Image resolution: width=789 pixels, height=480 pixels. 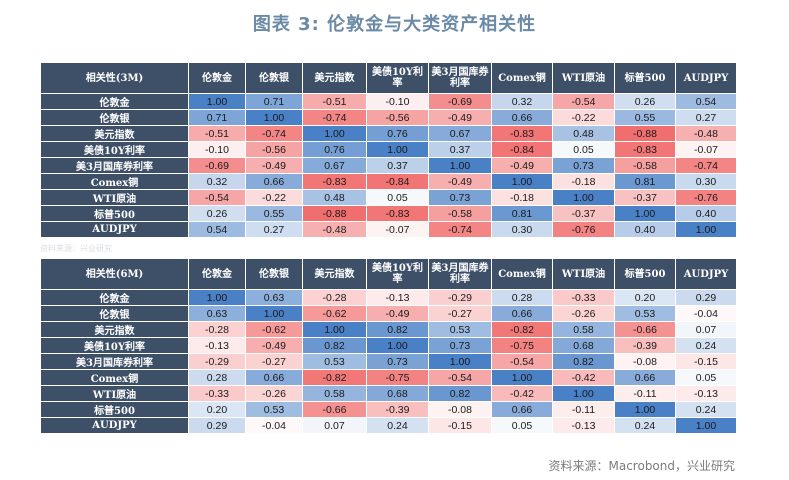 What do you see at coordinates (274, 425) in the screenshot?
I see `heatmap-cell: -0.04` at bounding box center [274, 425].